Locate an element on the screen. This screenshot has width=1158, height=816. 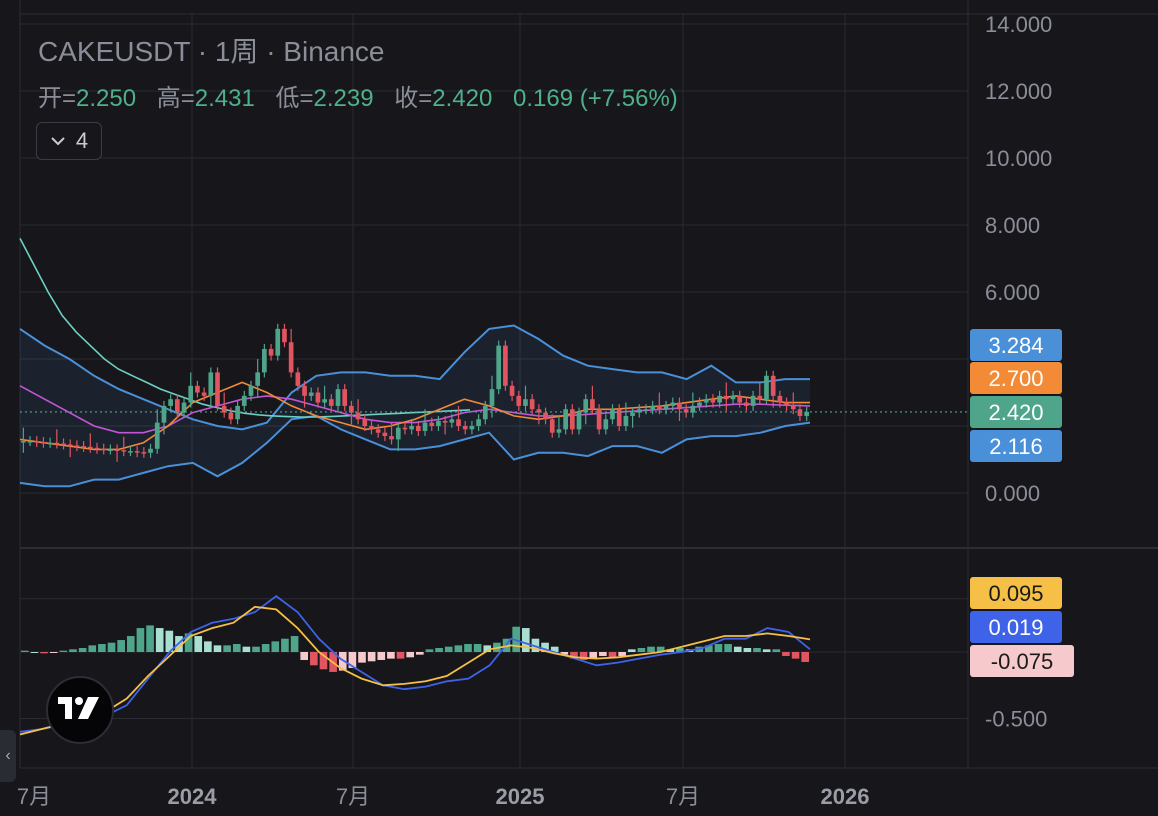
signal-line is located at coordinates (415, 670).